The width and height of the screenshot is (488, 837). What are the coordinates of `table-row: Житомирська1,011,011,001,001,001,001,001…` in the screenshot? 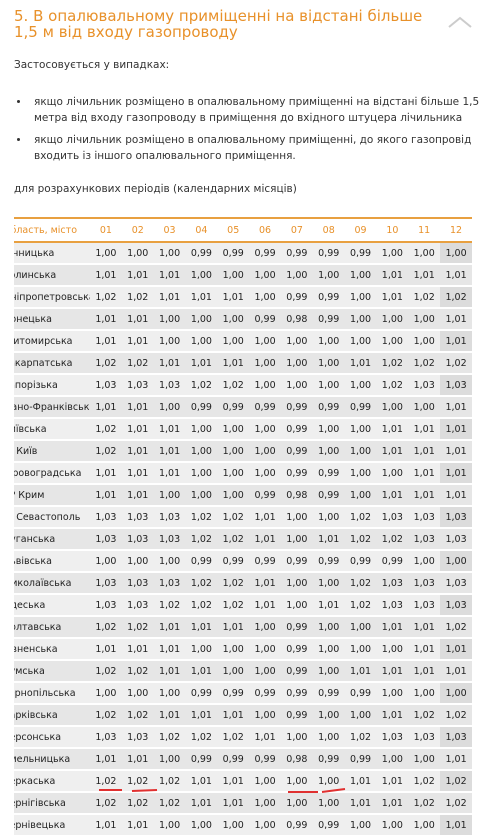 It's located at (243, 341).